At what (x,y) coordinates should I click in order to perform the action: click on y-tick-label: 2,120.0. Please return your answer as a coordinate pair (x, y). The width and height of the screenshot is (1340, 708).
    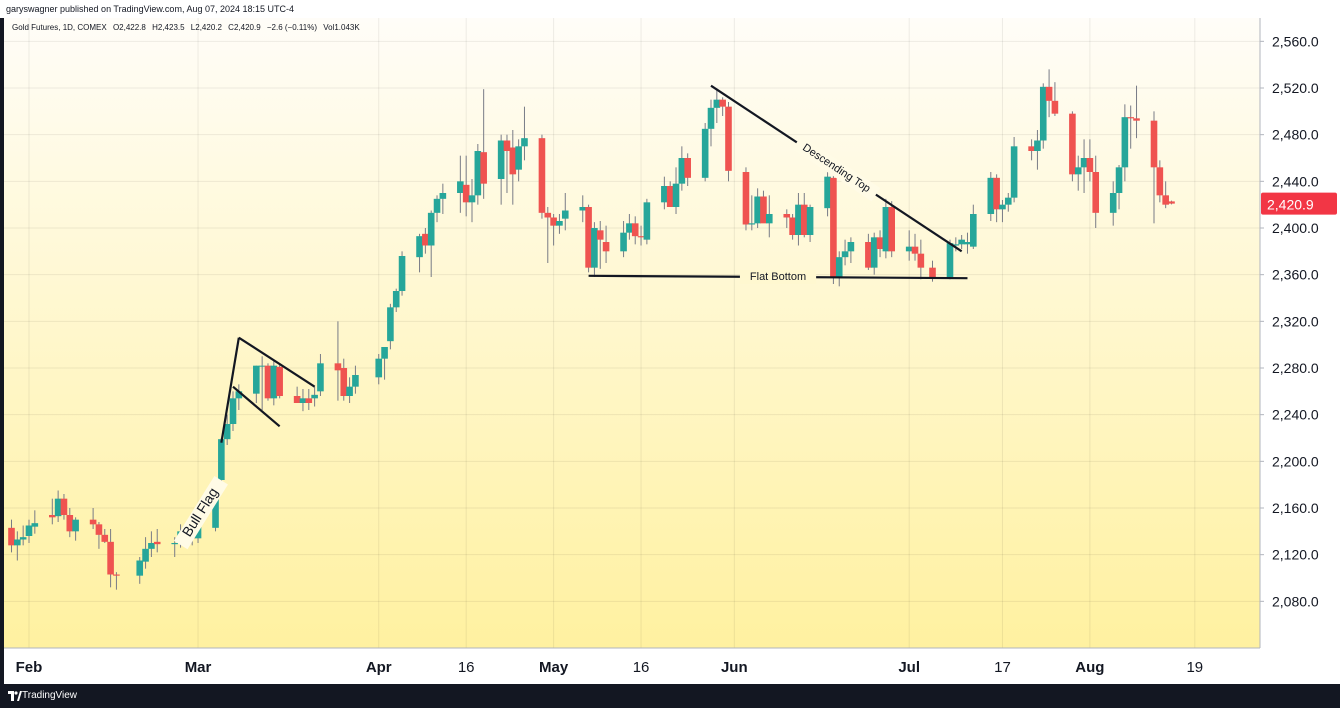
    Looking at the image, I should click on (1295, 555).